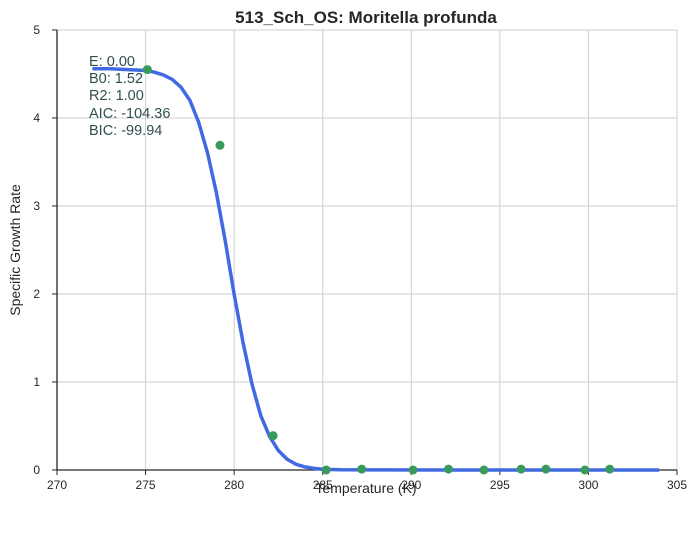 Image resolution: width=698 pixels, height=533 pixels. I want to click on x-tick-label: 295, so click(500, 485).